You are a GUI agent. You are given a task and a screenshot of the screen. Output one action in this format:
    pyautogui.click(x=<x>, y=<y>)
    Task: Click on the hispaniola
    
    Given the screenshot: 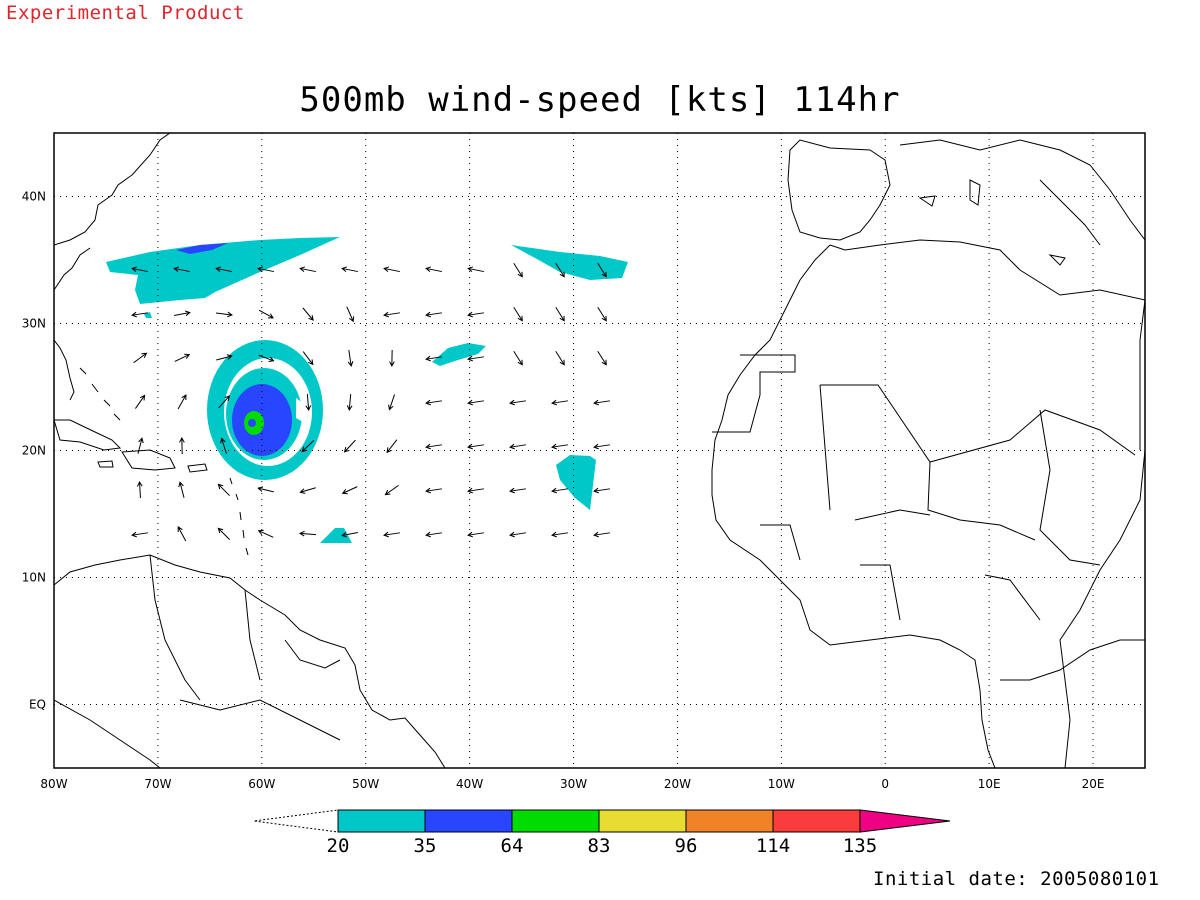 What is the action you would take?
    pyautogui.click(x=148, y=460)
    